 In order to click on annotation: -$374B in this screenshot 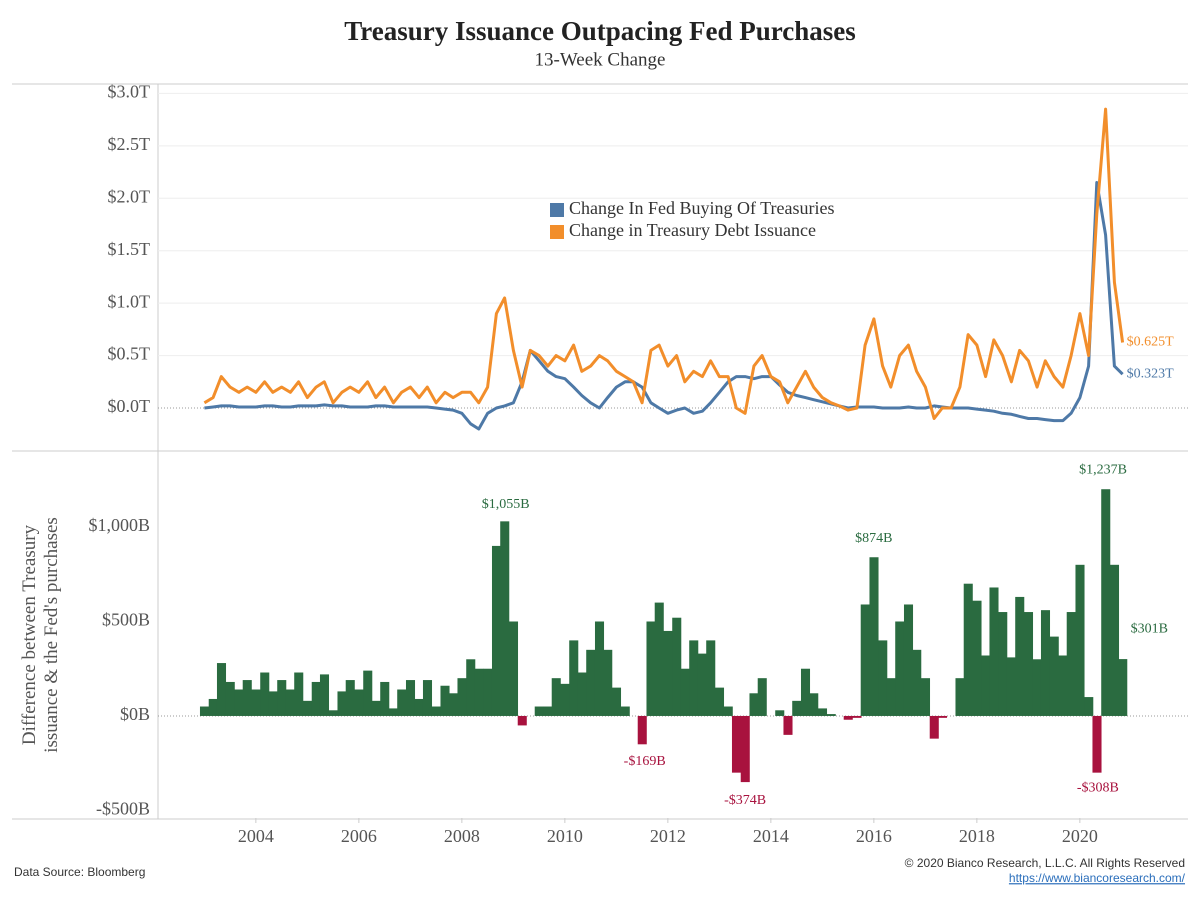, I will do `click(745, 800)`.